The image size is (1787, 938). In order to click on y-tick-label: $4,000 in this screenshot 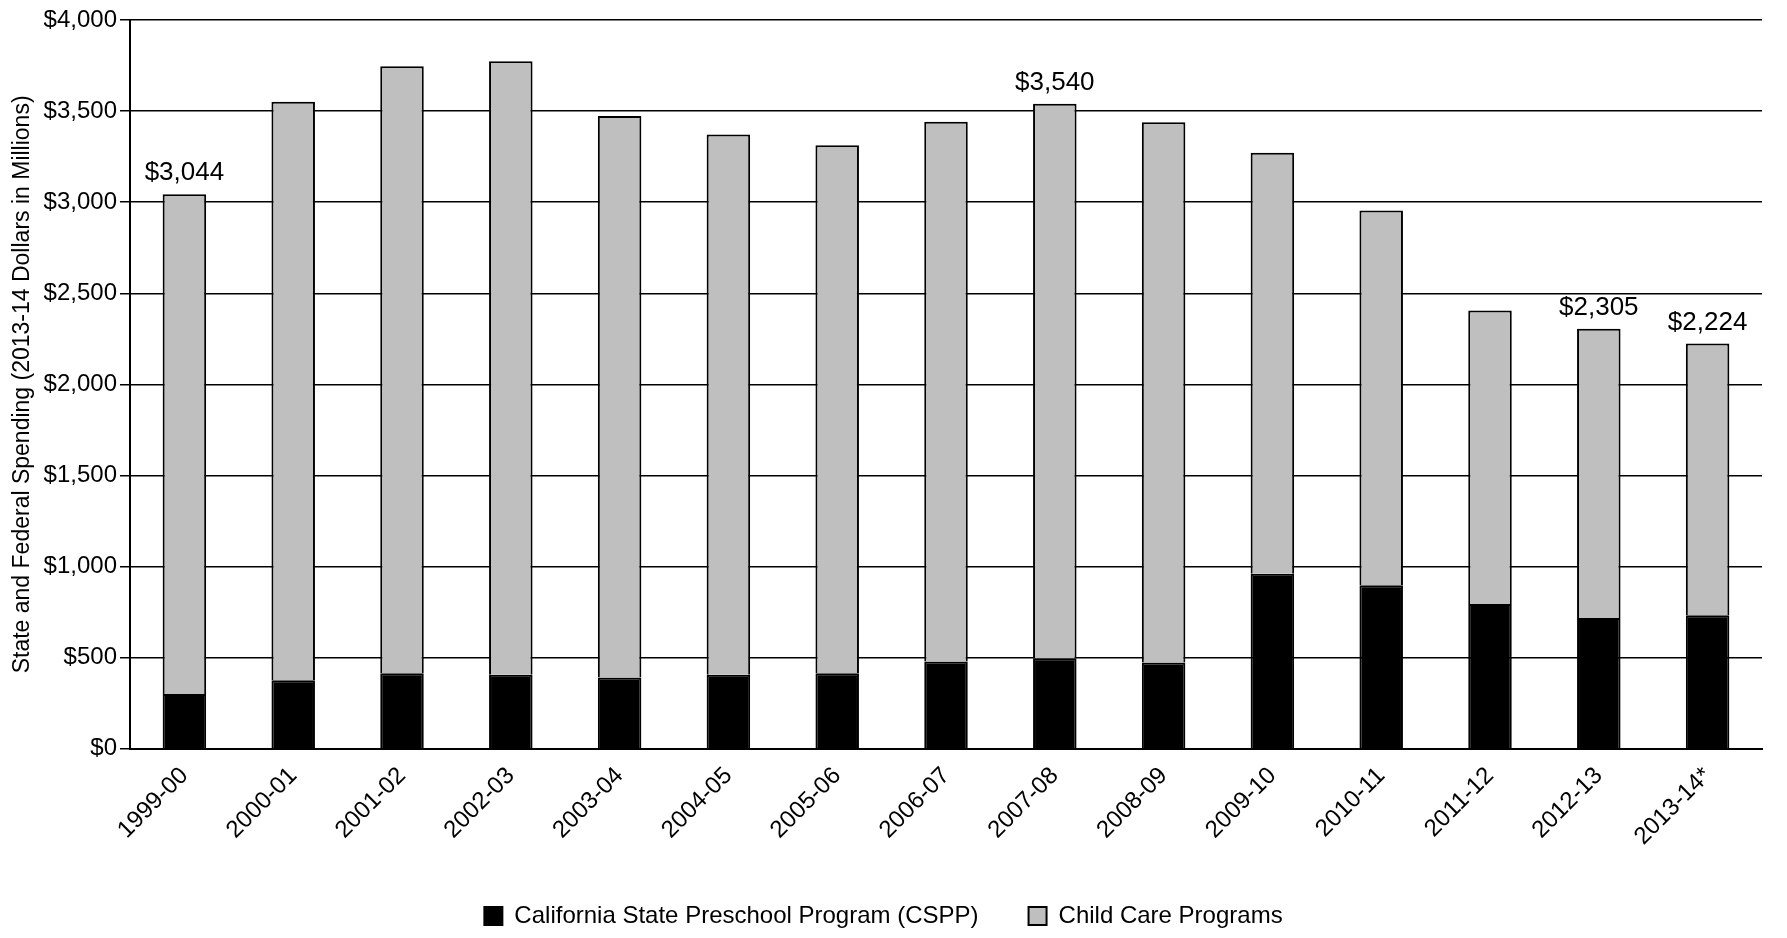, I will do `click(80, 18)`.